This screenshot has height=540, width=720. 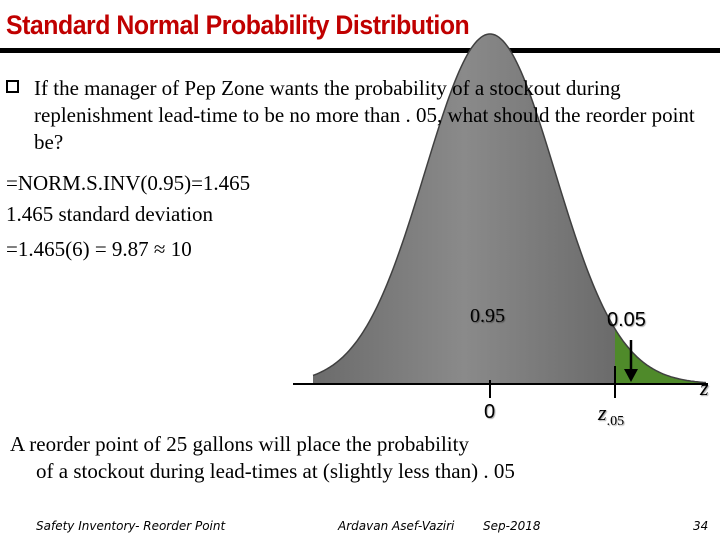 What do you see at coordinates (128, 183) in the screenshot?
I see `norm-inv-line: =NORM.S.INV(0.95)=1.465` at bounding box center [128, 183].